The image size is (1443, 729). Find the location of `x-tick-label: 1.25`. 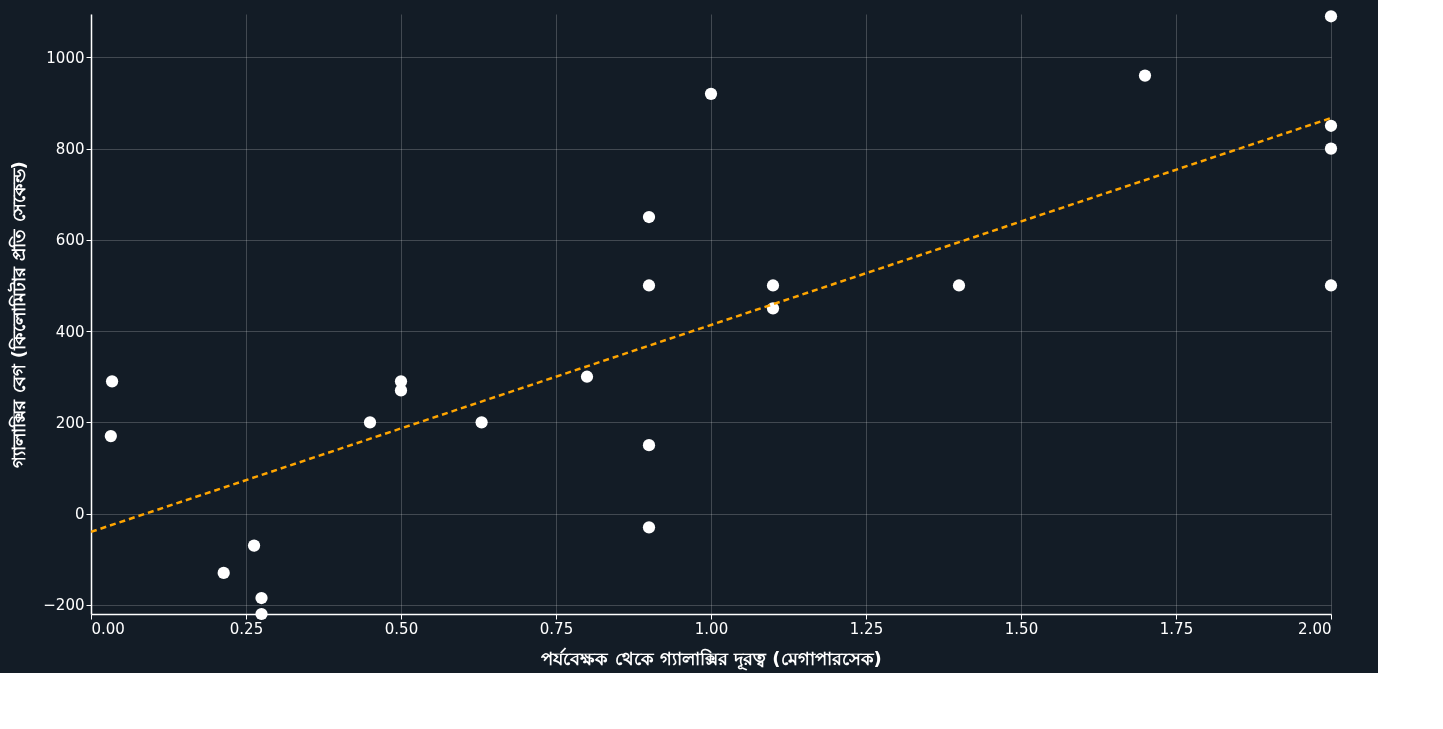

x-tick-label: 1.25 is located at coordinates (866, 628).